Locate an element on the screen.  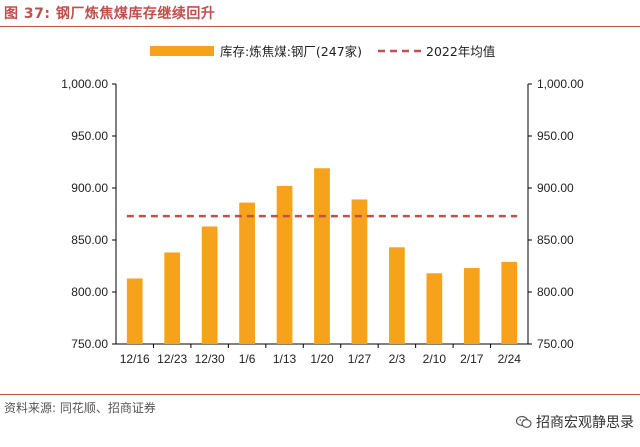
wechat-icon is located at coordinates (524, 421).